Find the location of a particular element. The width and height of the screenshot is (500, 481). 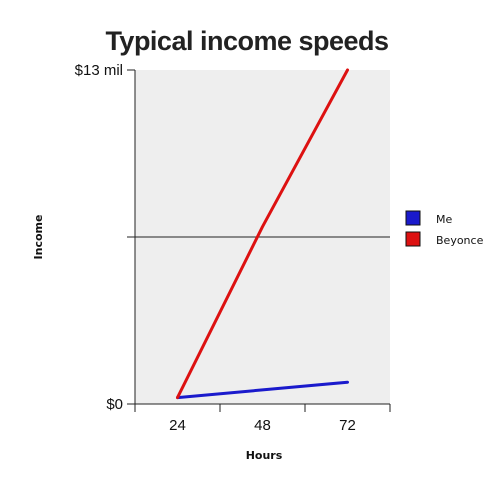

x-tick-label: 48 is located at coordinates (262, 425).